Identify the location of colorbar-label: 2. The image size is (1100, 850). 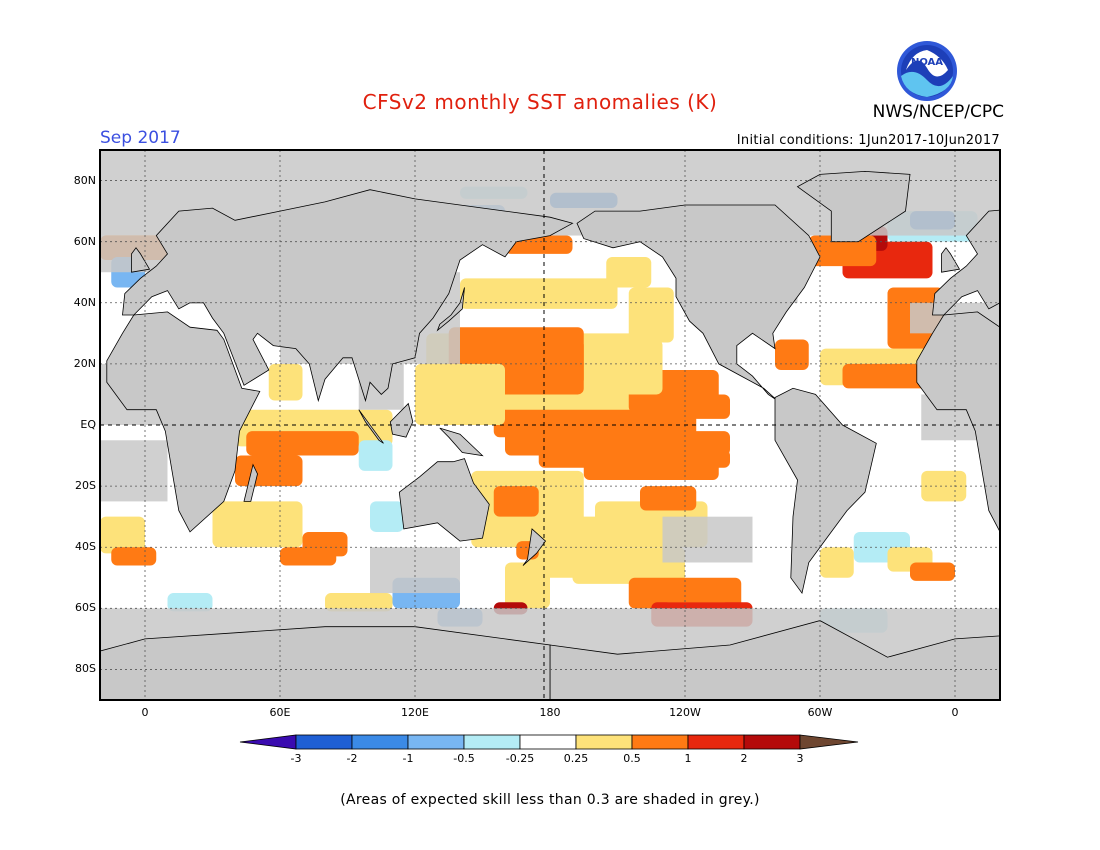
(744, 758).